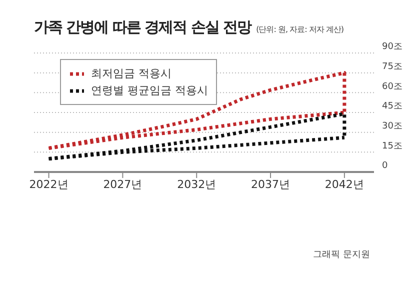 This screenshot has height=290, width=410. Describe the element at coordinates (392, 146) in the screenshot. I see `y-tick-label: 15조` at that location.